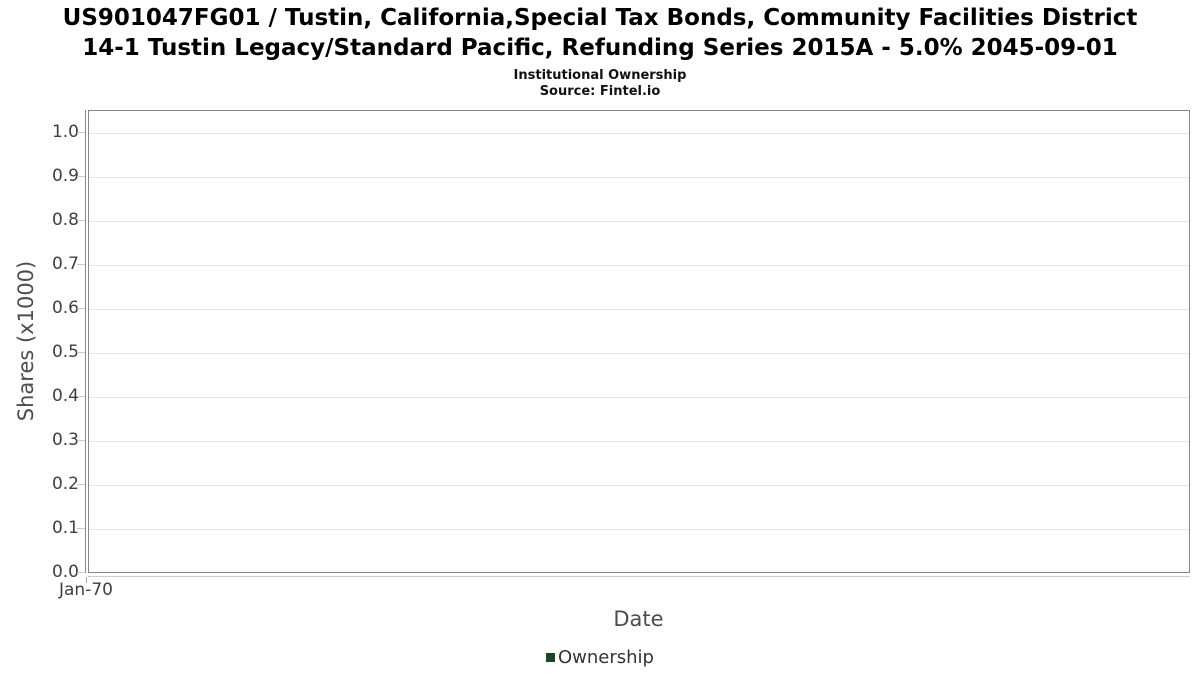 The width and height of the screenshot is (1200, 675). What do you see at coordinates (65, 396) in the screenshot?
I see `y-tick-label: 0.4` at bounding box center [65, 396].